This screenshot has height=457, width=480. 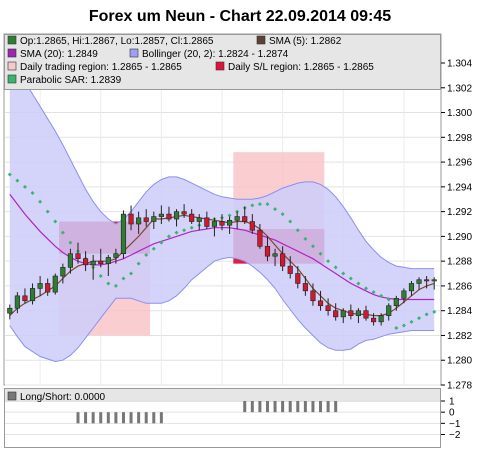 What do you see at coordinates (459, 163) in the screenshot?
I see `tick-label: 1.296` at bounding box center [459, 163].